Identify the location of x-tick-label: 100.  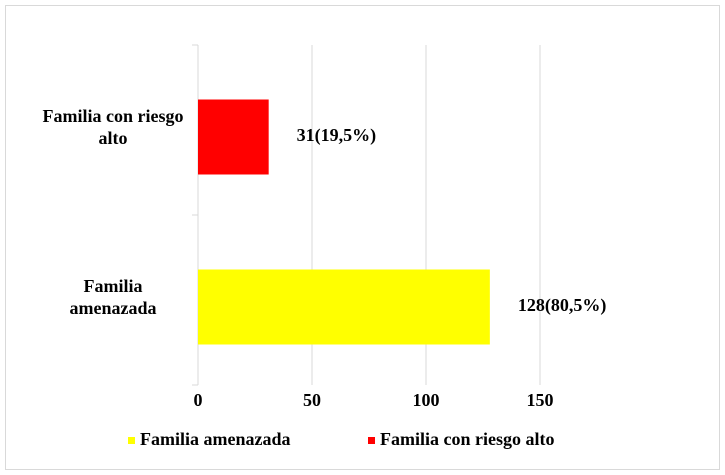
(426, 400).